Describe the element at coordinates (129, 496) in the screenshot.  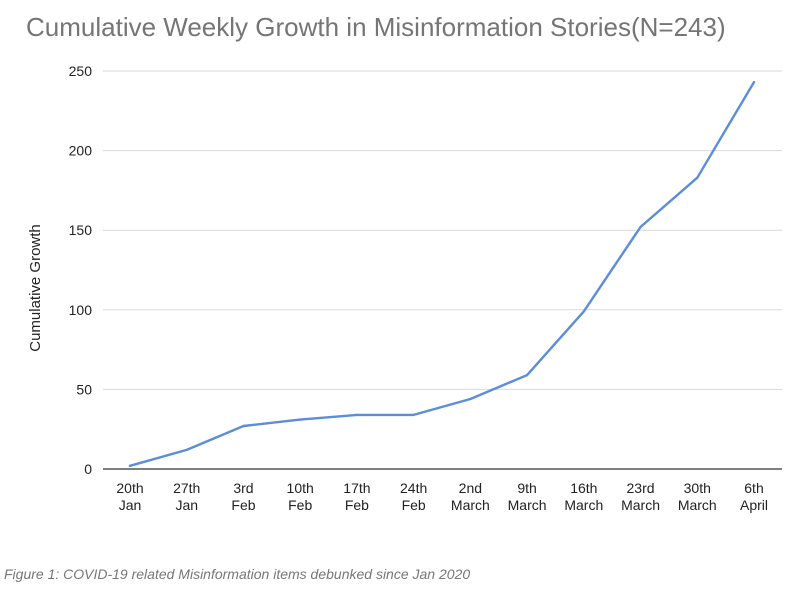
I see `x-tick-label: 20th Jan` at that location.